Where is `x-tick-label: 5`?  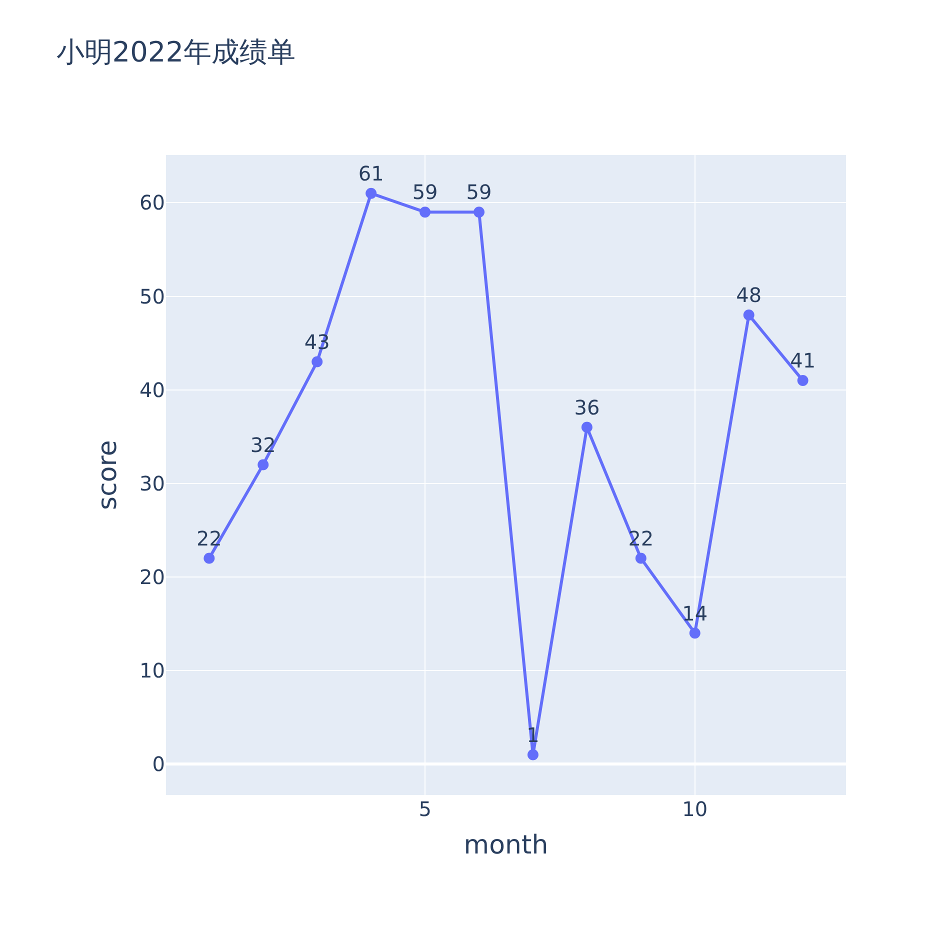
x-tick-label: 5 is located at coordinates (425, 809).